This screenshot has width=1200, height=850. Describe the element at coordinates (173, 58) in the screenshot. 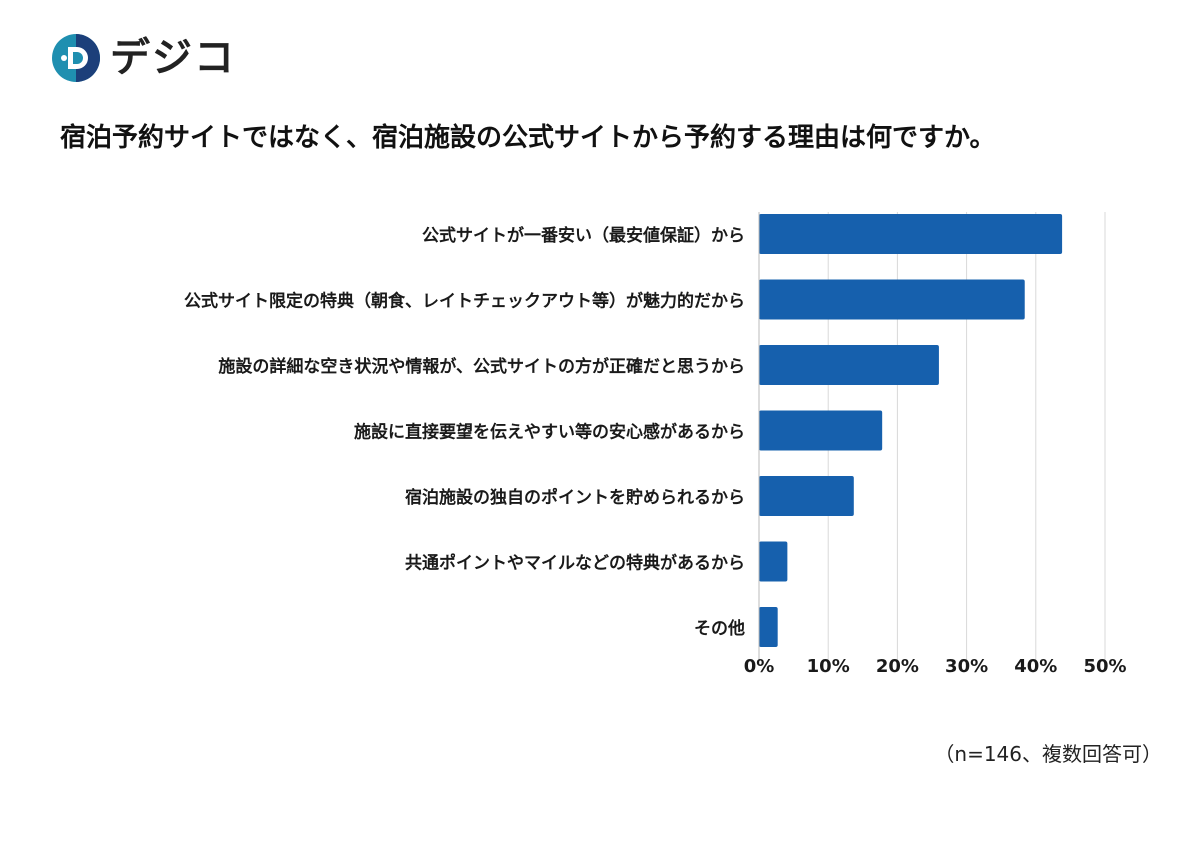

I see `brand-name: デジコ` at that location.